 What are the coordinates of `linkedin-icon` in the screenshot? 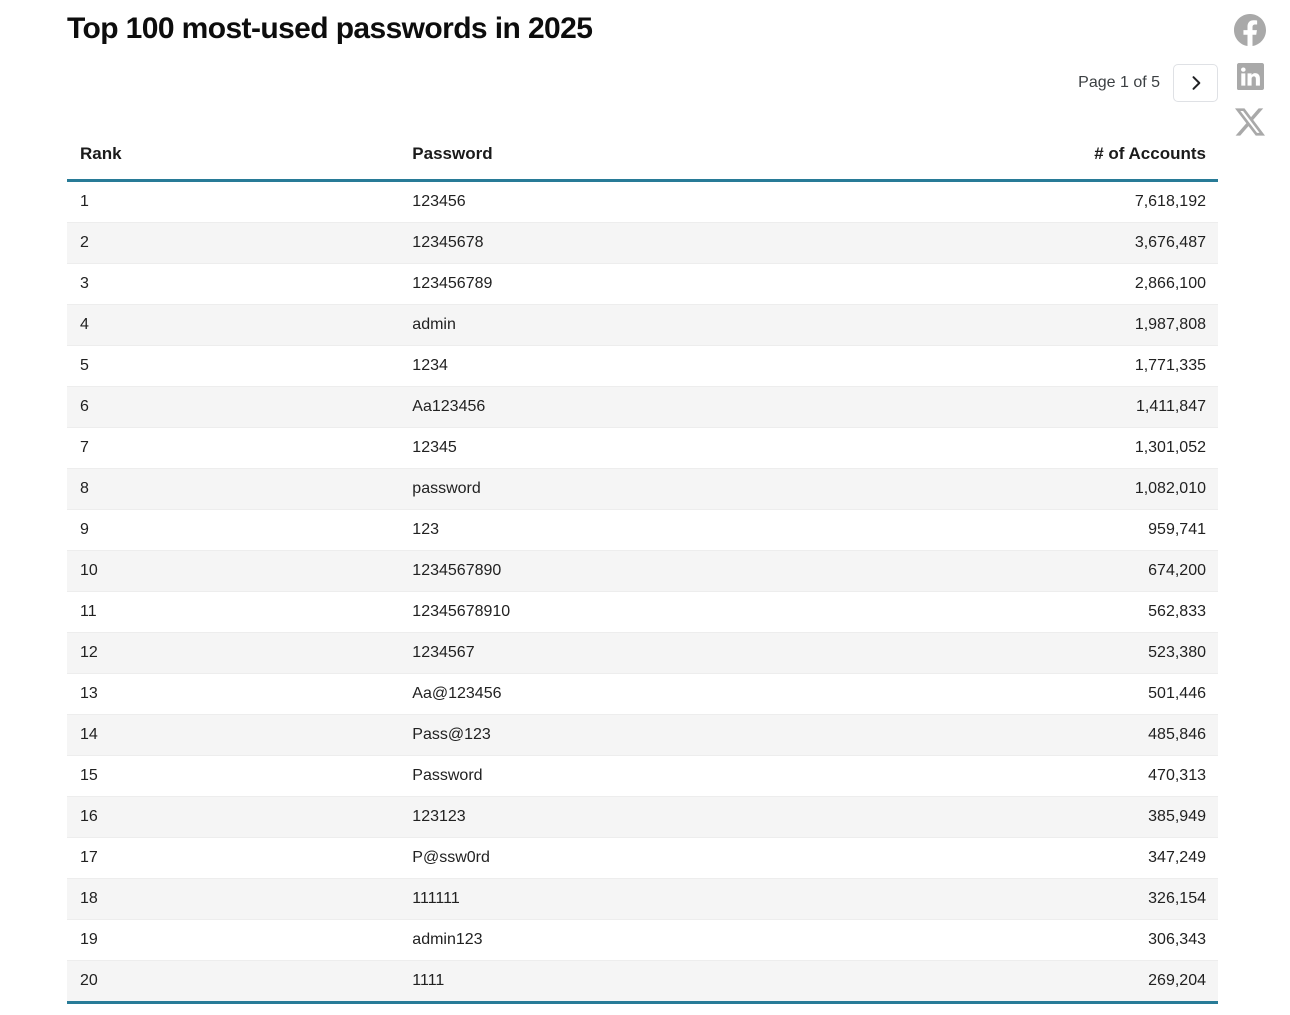 It's located at (1250, 76).